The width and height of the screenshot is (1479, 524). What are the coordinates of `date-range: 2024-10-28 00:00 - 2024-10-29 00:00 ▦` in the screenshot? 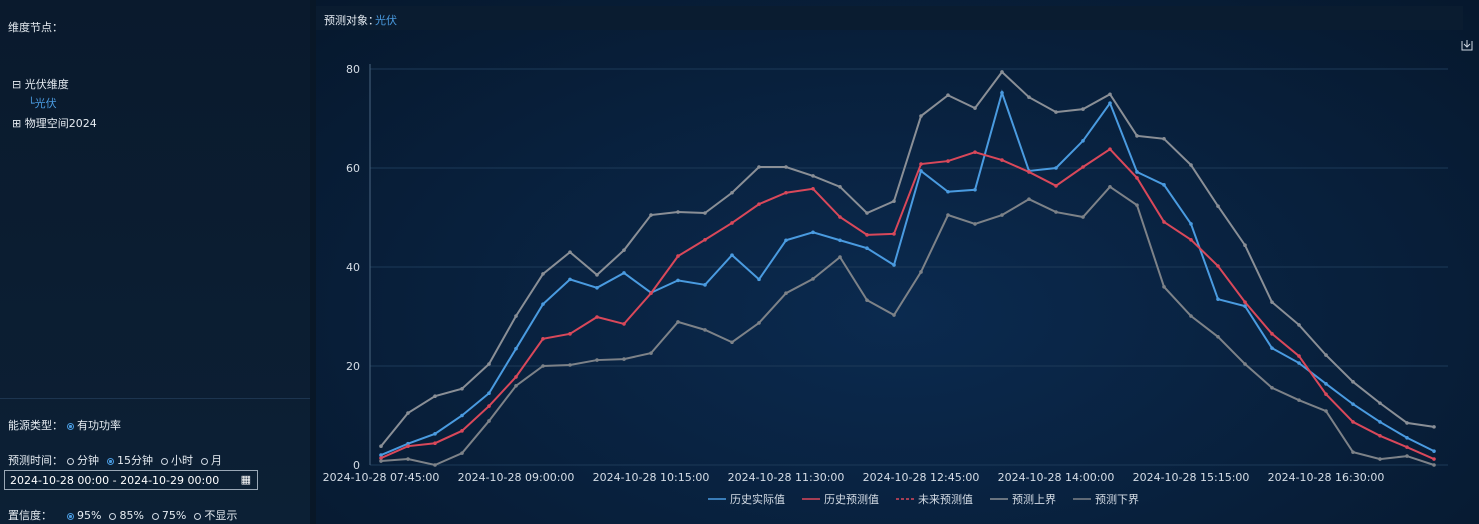 It's located at (131, 480).